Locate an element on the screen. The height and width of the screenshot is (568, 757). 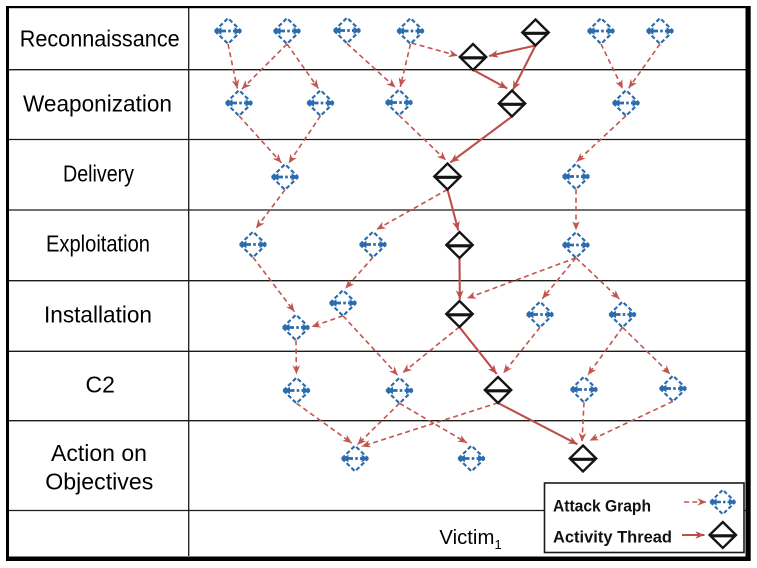
svg-text: Victim is located at coordinates (466, 538).